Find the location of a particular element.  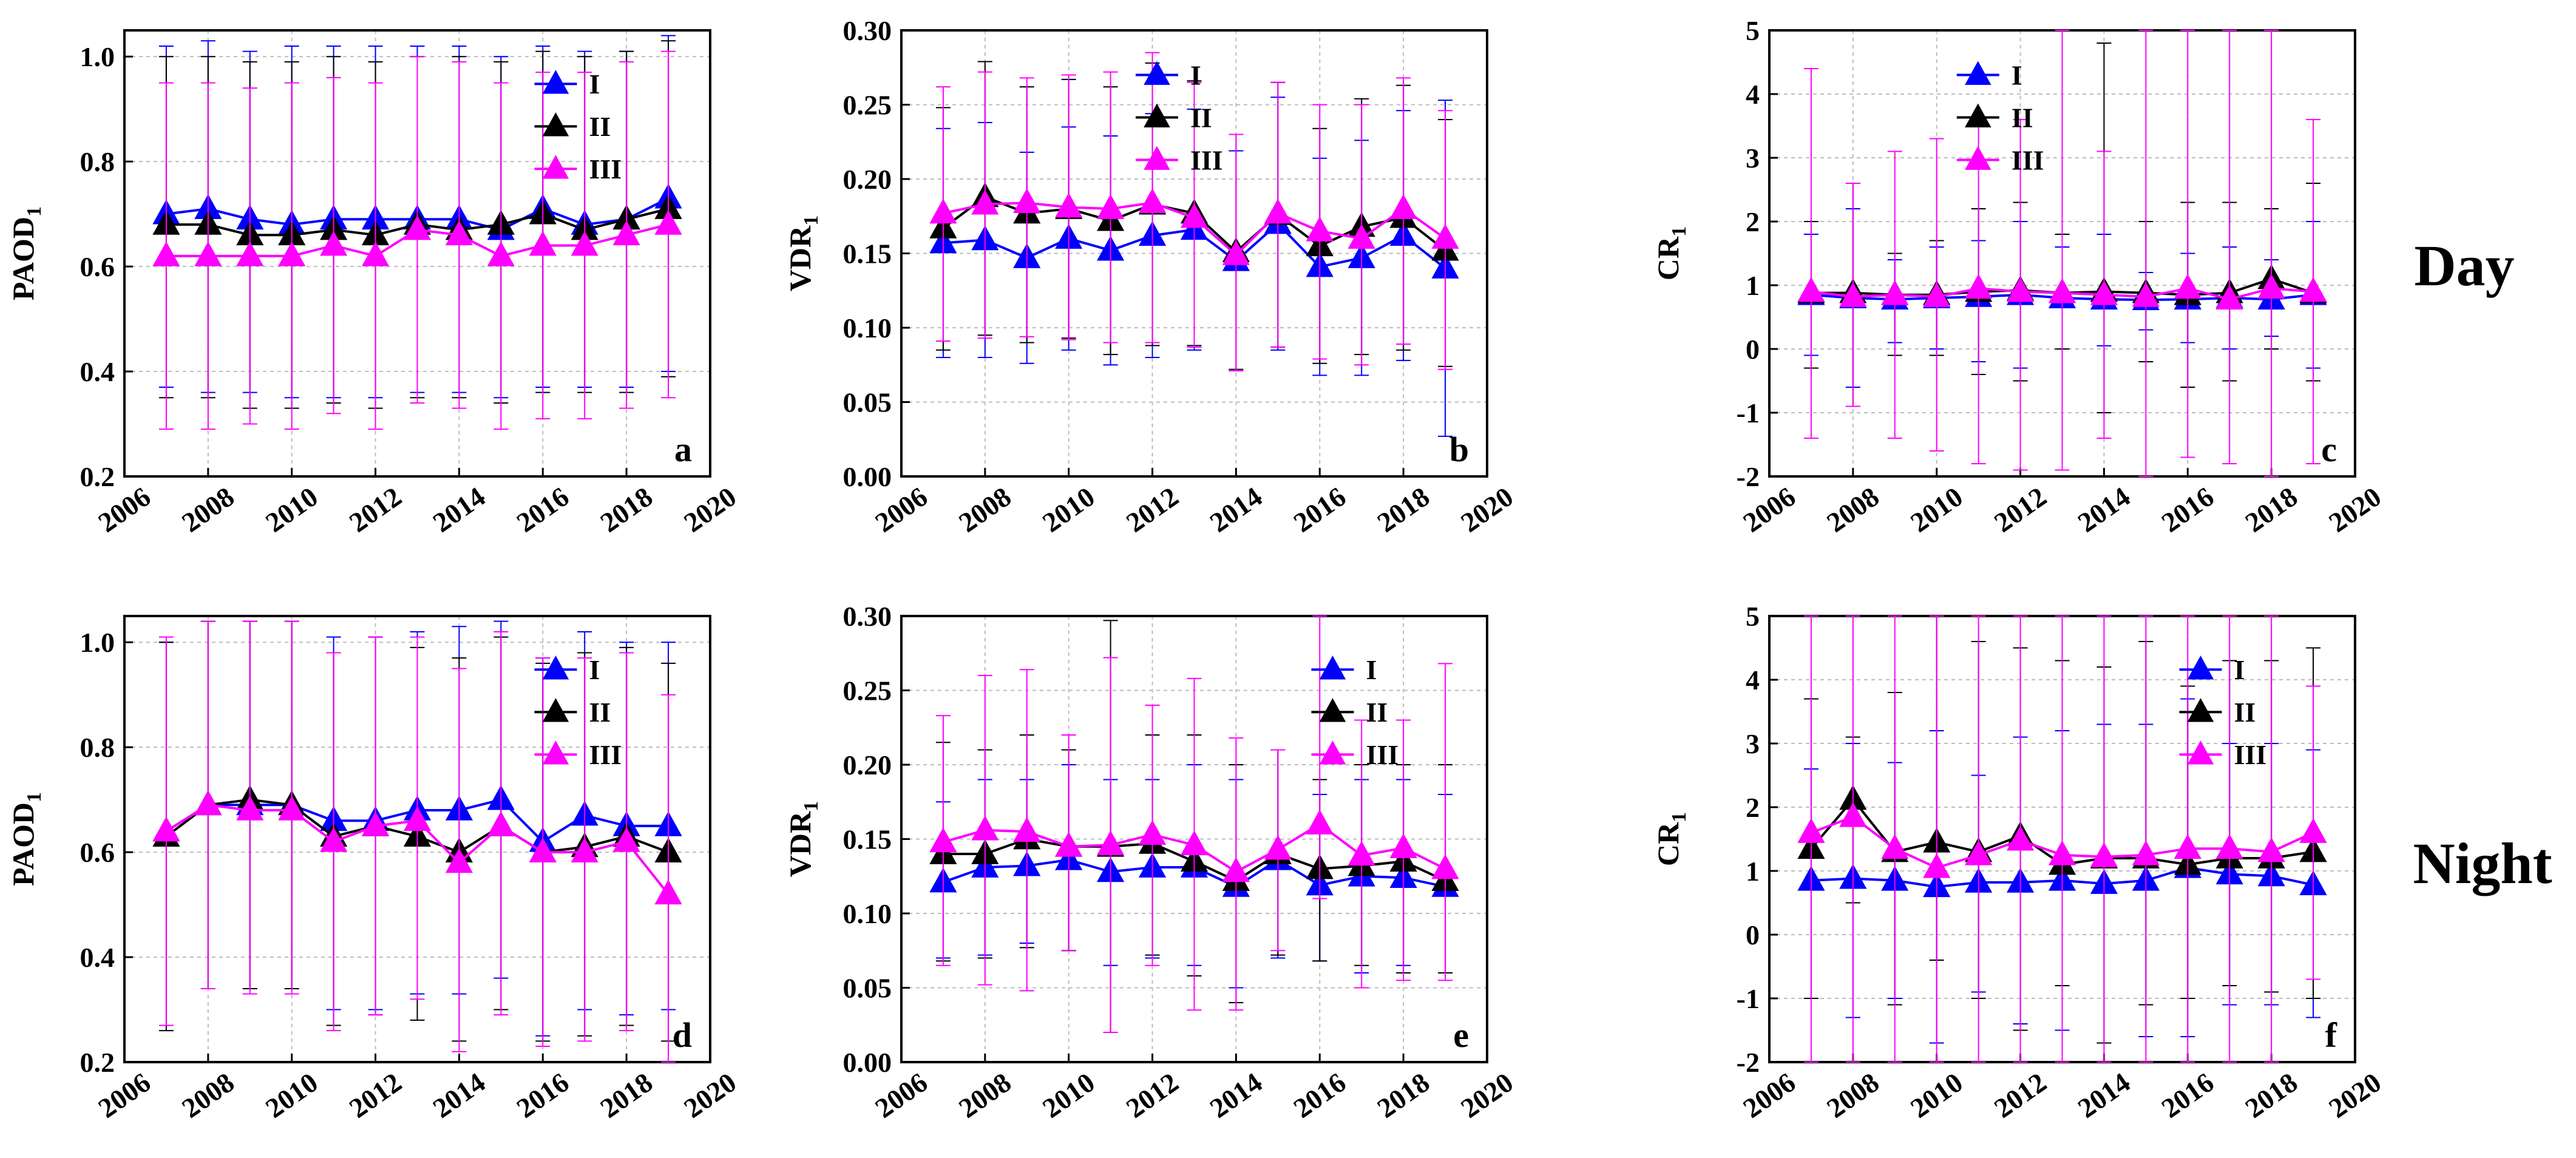

legend-marker-II is located at coordinates (555, 125).